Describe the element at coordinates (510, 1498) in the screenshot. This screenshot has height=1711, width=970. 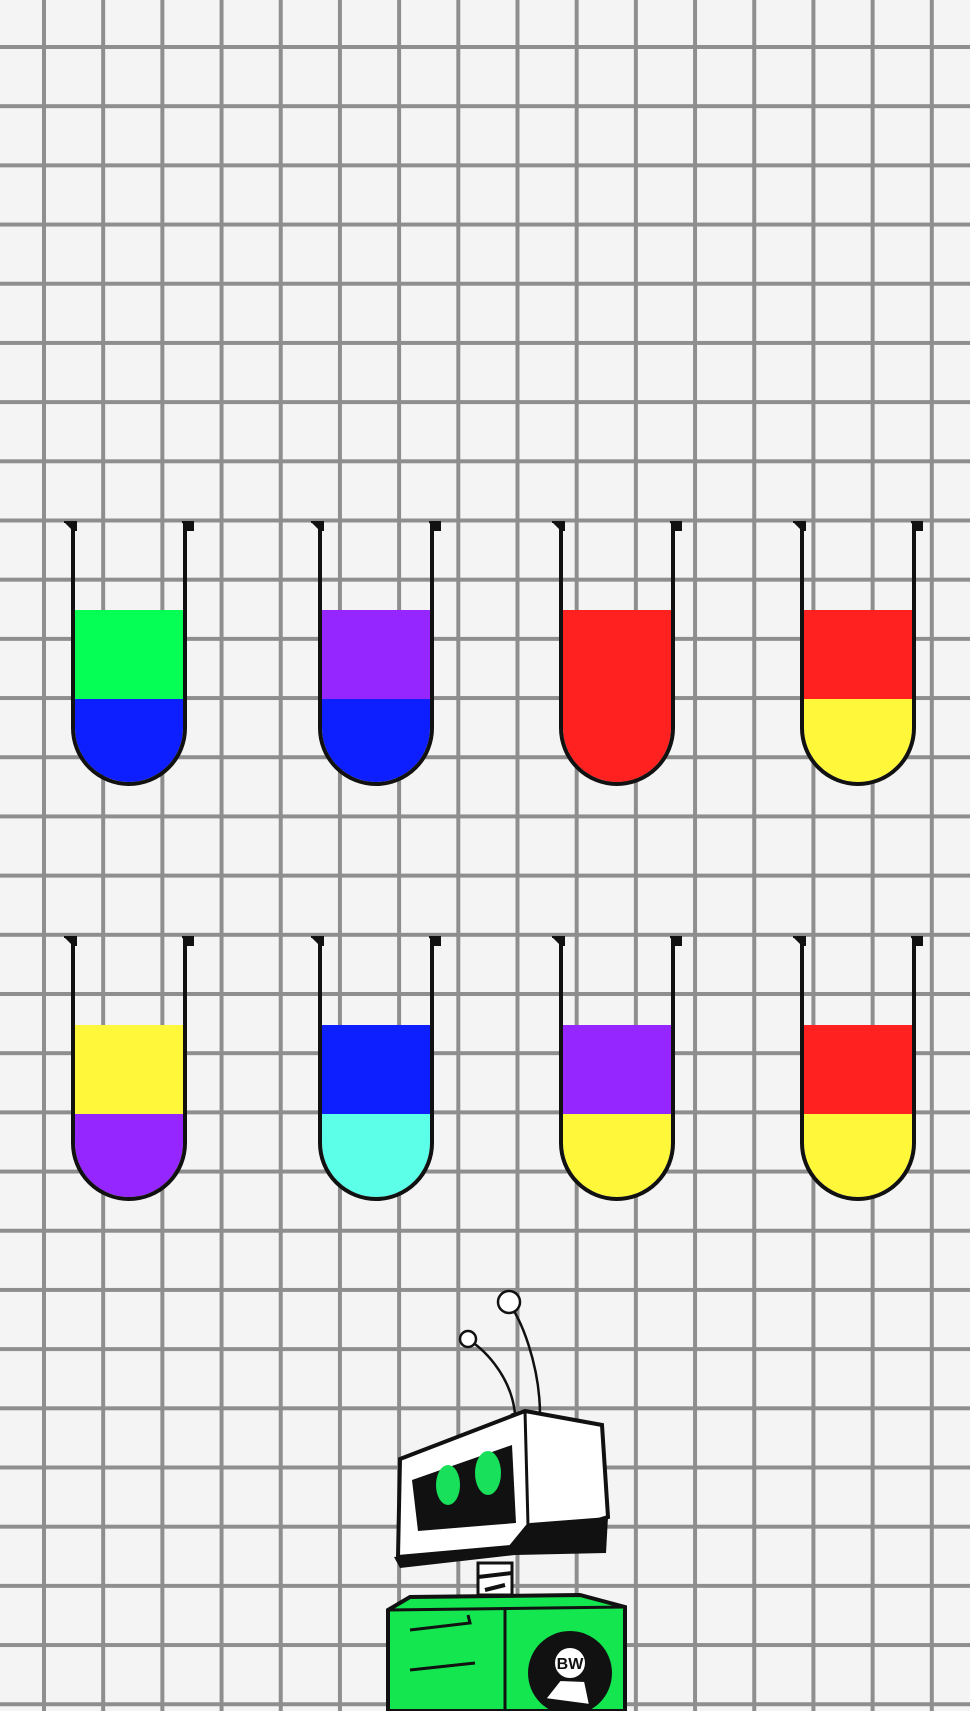
I see `robot-mascot: BW` at that location.